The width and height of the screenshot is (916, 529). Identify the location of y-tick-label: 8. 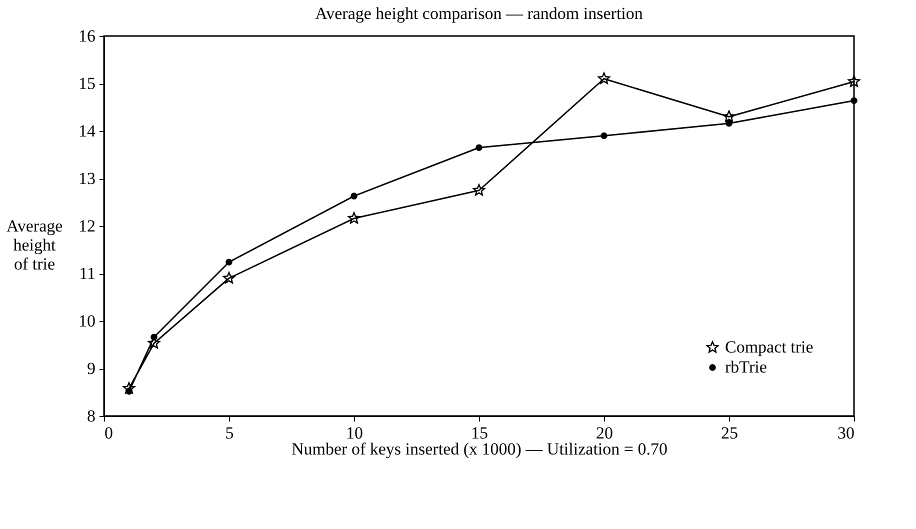
(91, 416).